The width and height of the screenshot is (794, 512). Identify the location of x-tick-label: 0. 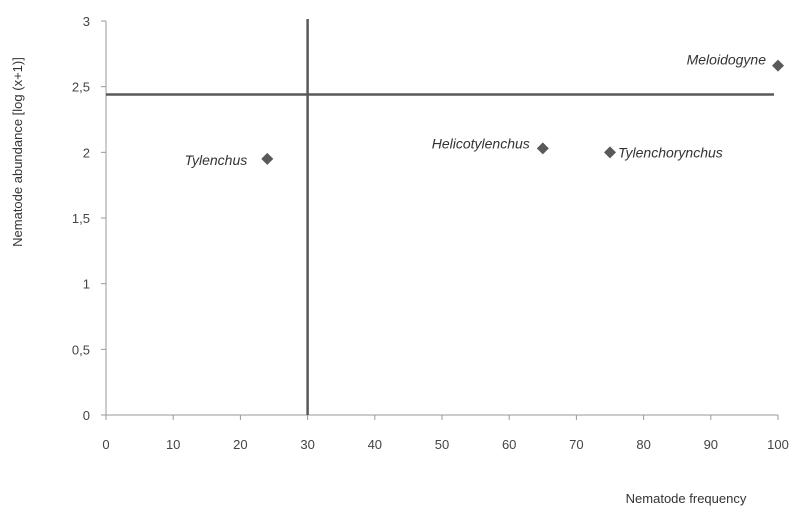
(105, 444).